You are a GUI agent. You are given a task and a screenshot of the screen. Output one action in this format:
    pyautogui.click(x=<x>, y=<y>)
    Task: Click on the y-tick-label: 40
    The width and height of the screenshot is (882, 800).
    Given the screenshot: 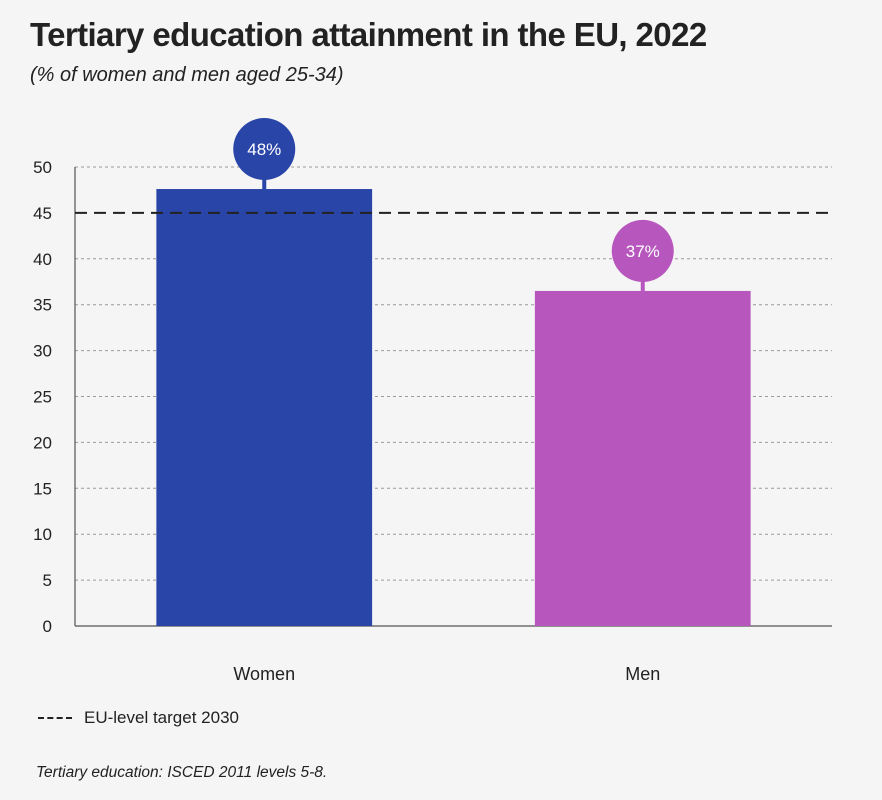 What is the action you would take?
    pyautogui.click(x=42, y=259)
    